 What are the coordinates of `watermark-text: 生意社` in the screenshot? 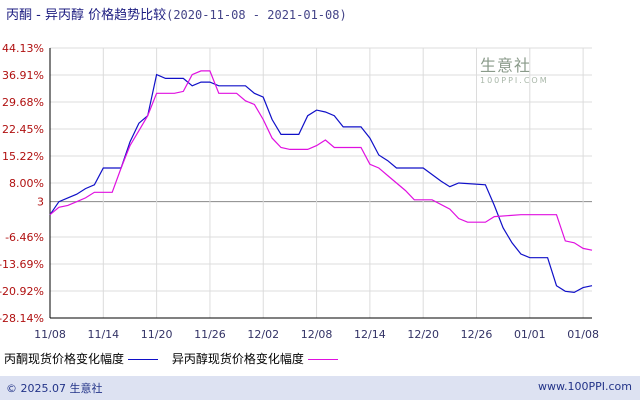 It's located at (506, 65).